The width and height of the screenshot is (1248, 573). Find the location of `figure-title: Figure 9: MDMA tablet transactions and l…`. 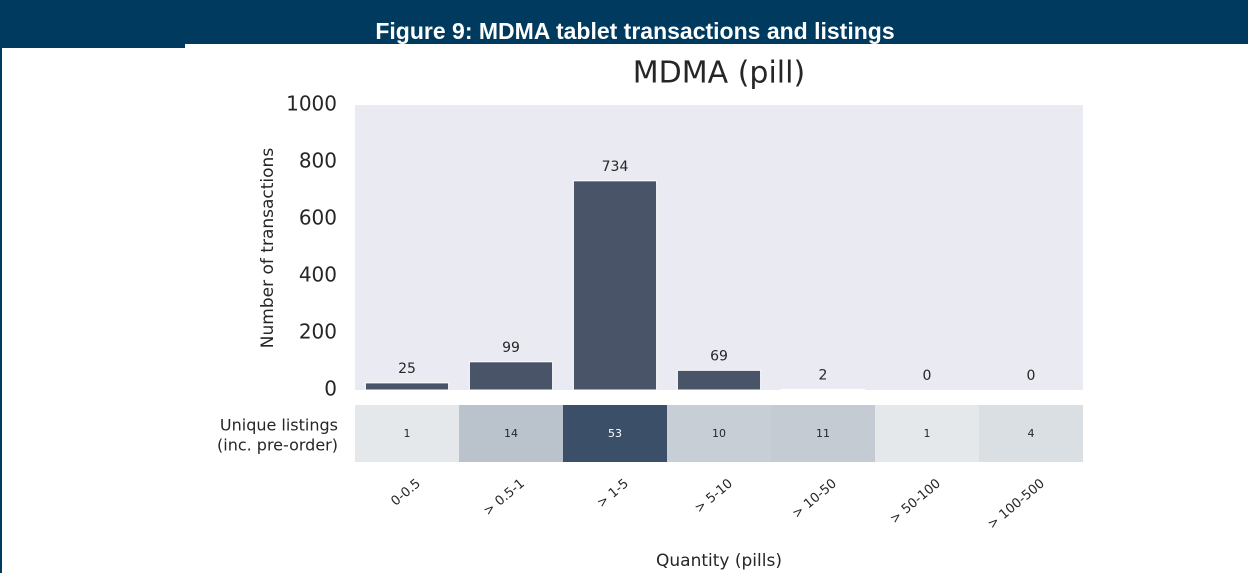

figure-title: Figure 9: MDMA tablet transactions and l… is located at coordinates (634, 31).